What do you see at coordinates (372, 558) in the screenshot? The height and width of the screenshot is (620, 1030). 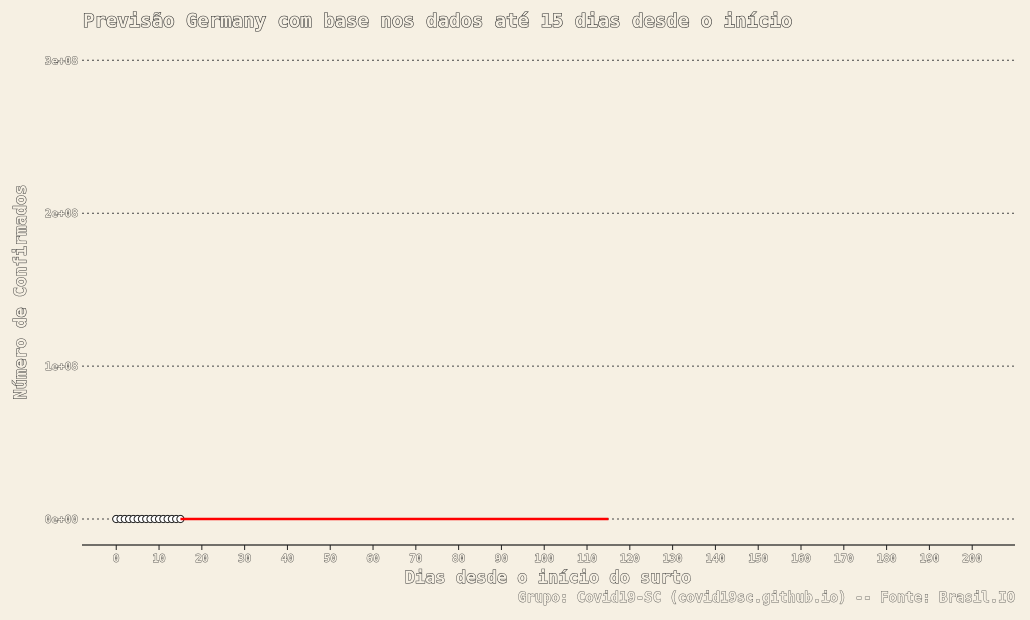 I see `x-tick-label: 60` at bounding box center [372, 558].